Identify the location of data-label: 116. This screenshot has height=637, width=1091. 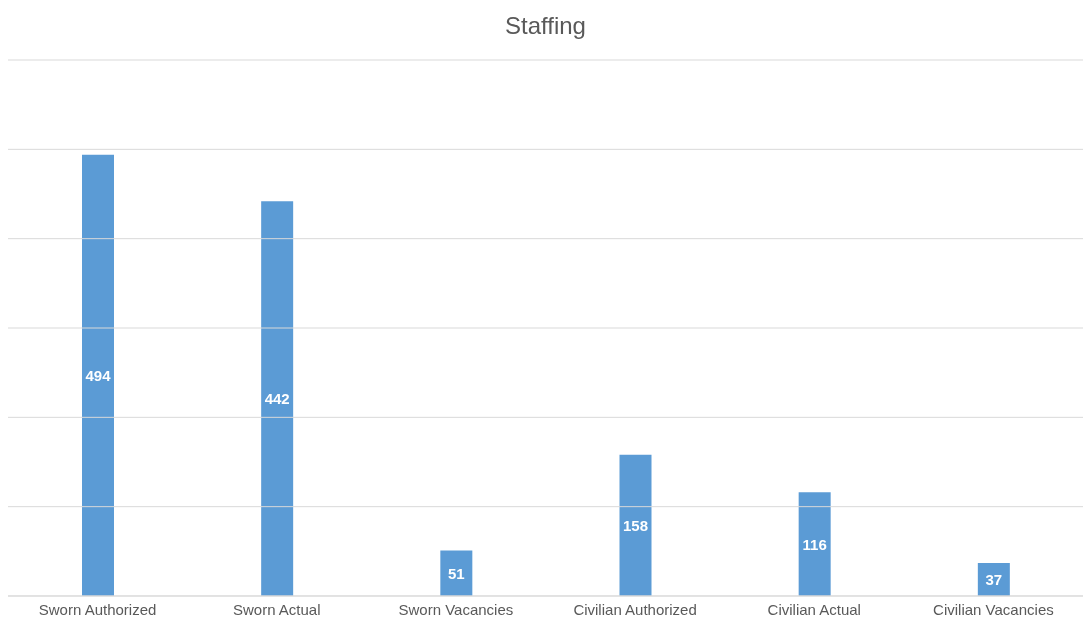
(814, 544).